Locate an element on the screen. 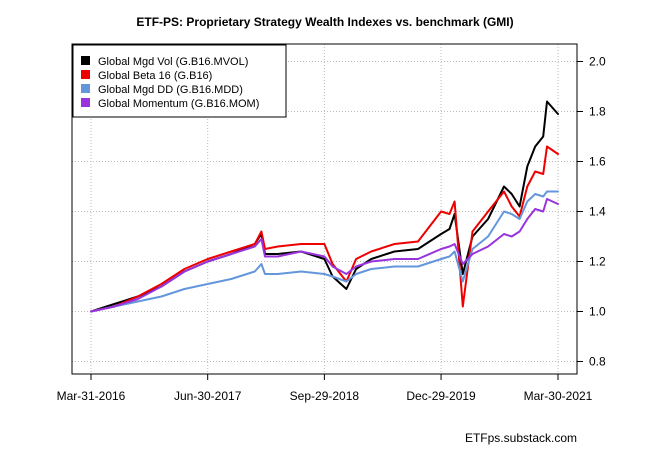 This screenshot has width=650, height=450. legend-box is located at coordinates (179, 81).